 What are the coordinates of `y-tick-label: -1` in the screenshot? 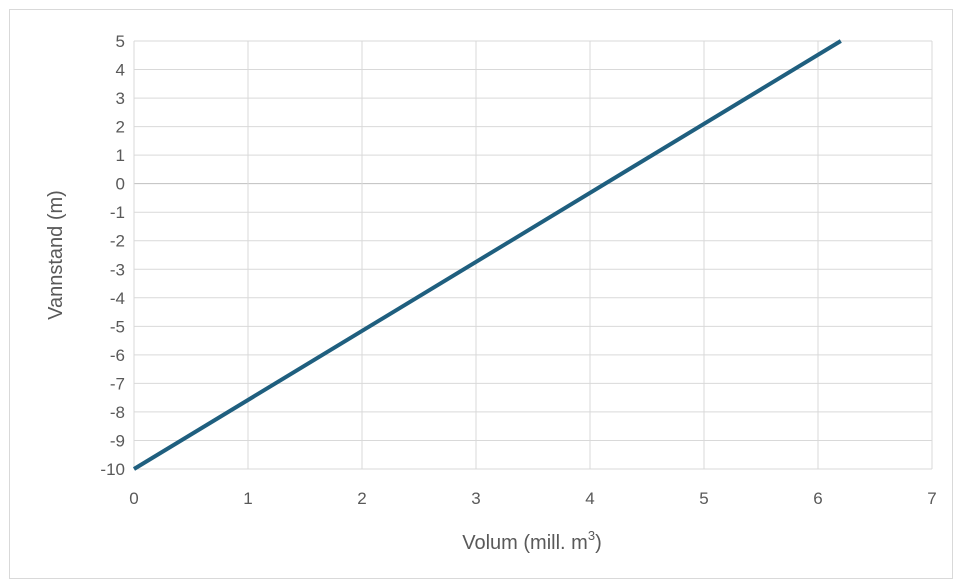 It's located at (117, 212).